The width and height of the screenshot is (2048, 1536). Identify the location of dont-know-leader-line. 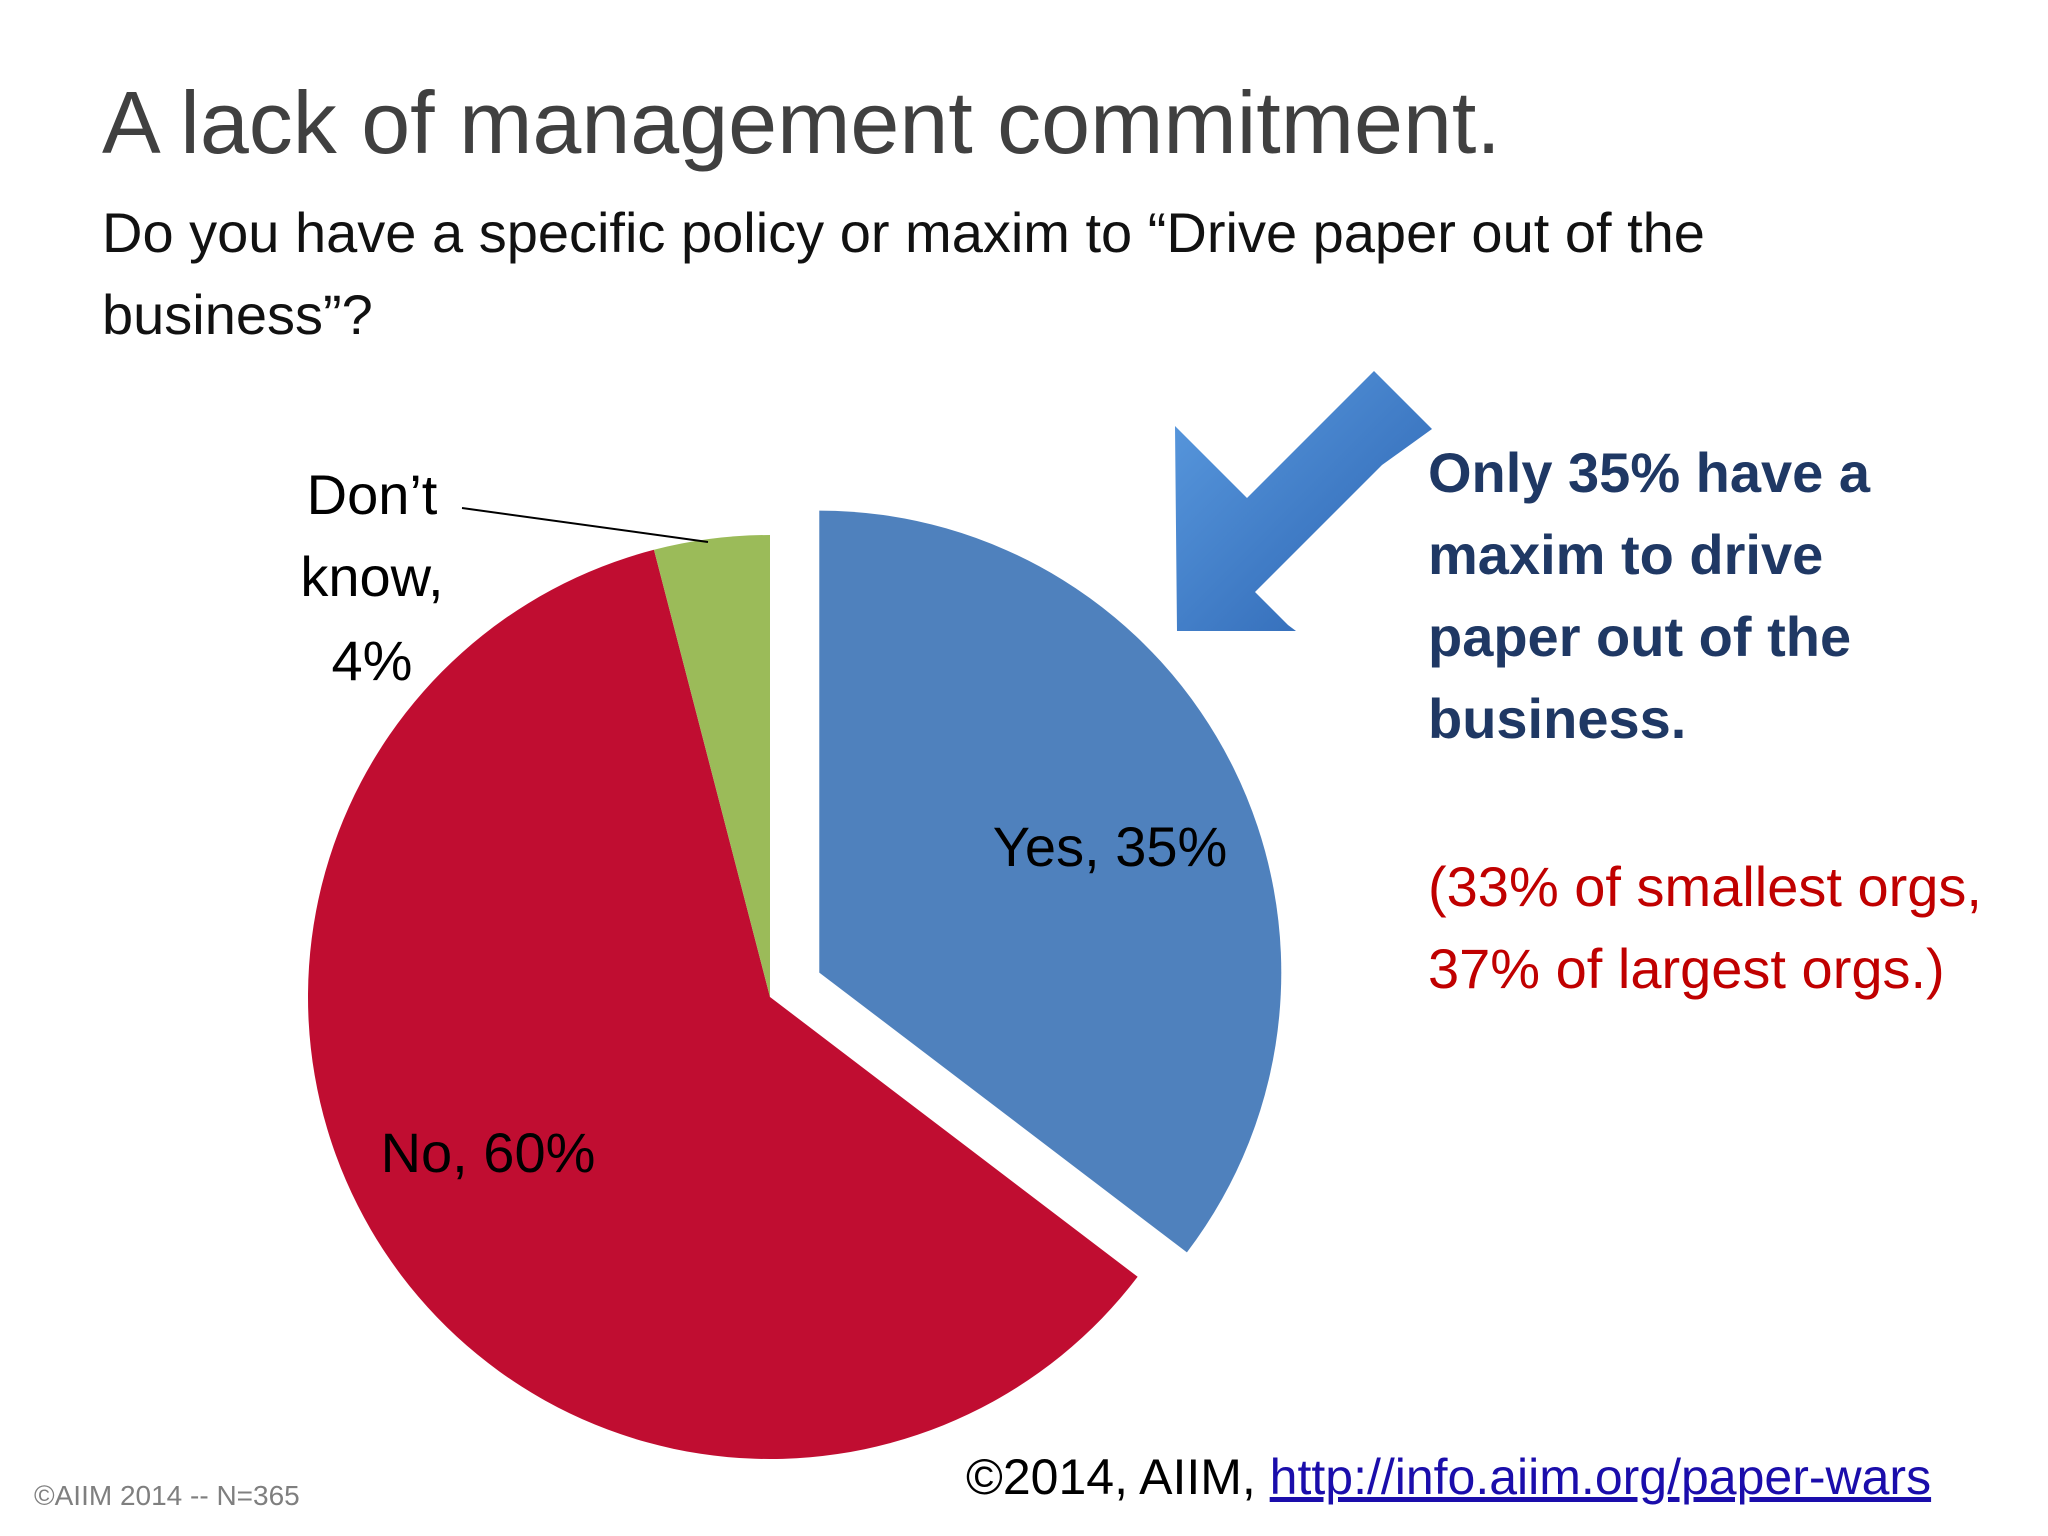
(585, 525).